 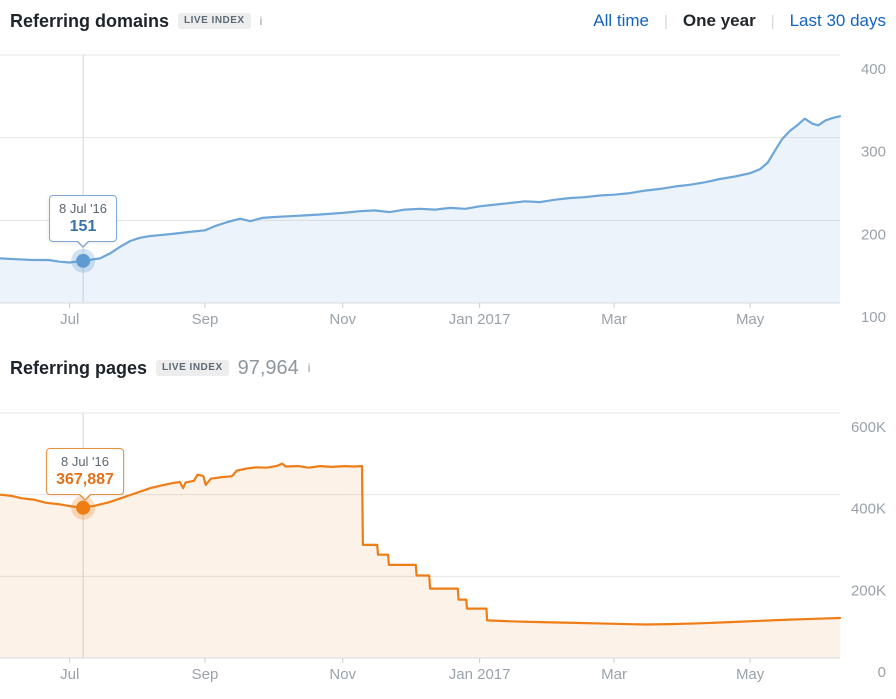 What do you see at coordinates (868, 590) in the screenshot?
I see `pages-y-axis-label: 200K` at bounding box center [868, 590].